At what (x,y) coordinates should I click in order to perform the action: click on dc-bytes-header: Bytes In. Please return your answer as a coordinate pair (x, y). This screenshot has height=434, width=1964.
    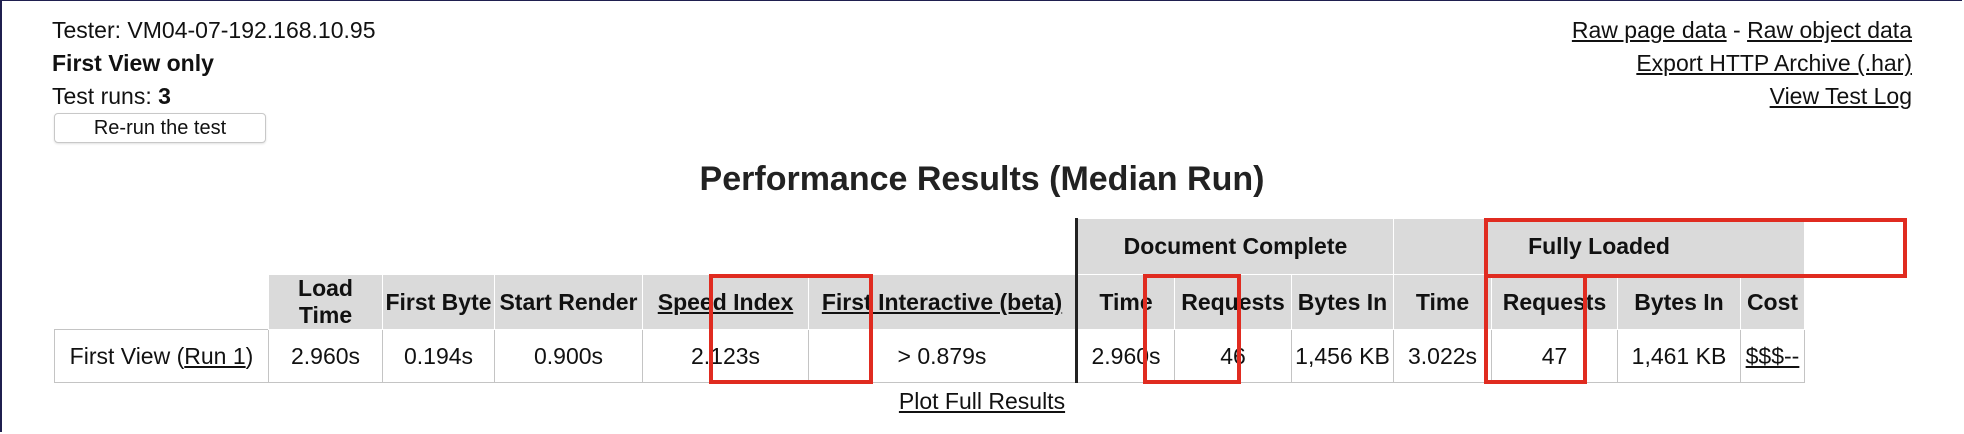
    Looking at the image, I should click on (1342, 302).